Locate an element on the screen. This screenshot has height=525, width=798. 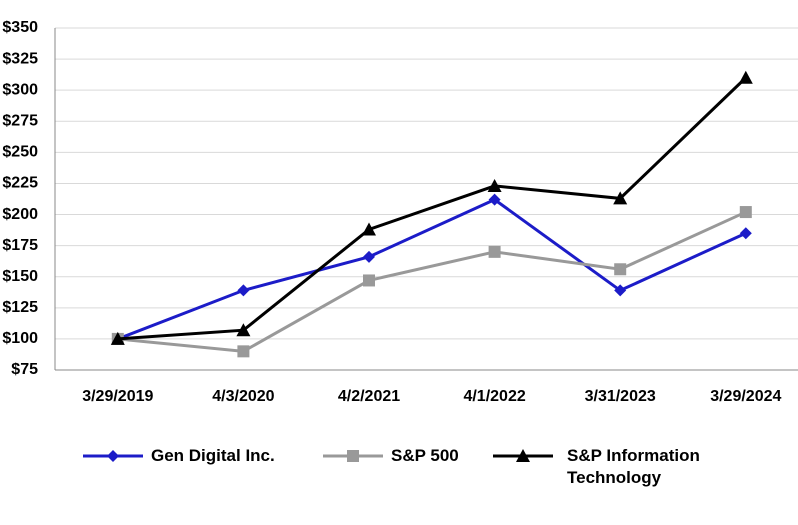
legend-item: S&P Information Technology is located at coordinates (605, 467).